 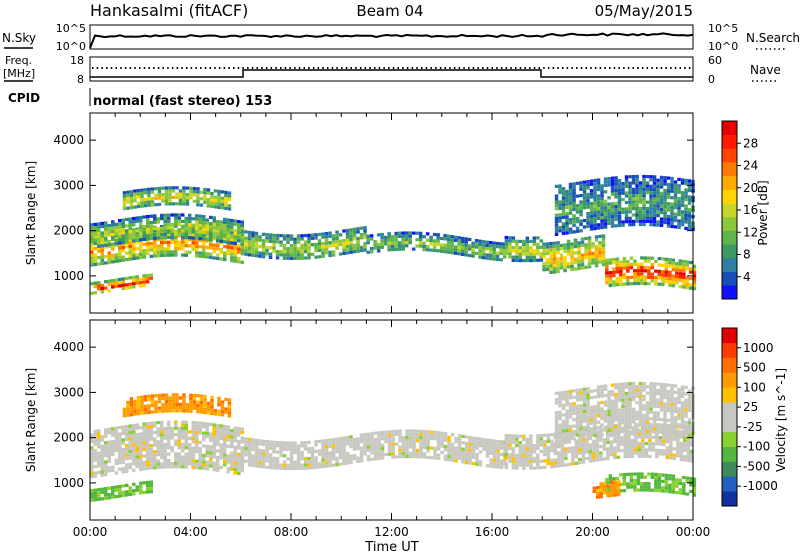 What do you see at coordinates (750, 166) in the screenshot?
I see `colorbar-tick-label: 24` at bounding box center [750, 166].